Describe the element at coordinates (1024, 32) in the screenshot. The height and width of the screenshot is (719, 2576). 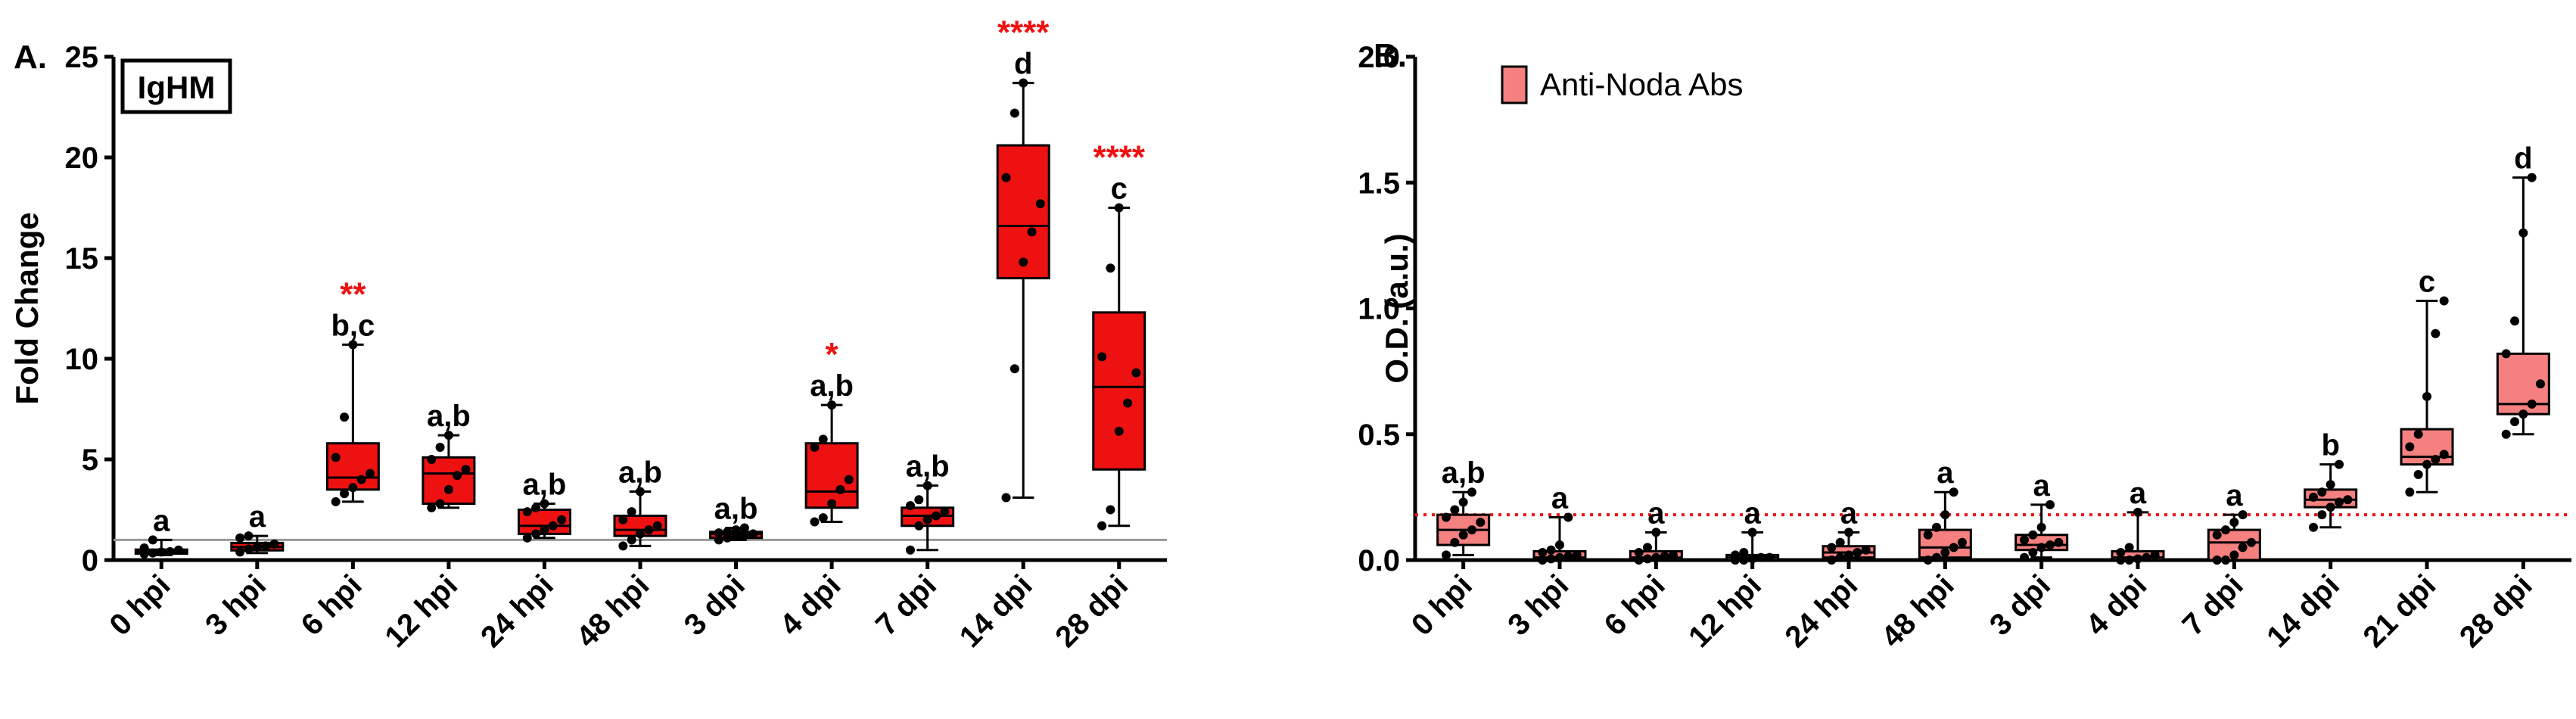
I see `significance-stars: ****` at that location.